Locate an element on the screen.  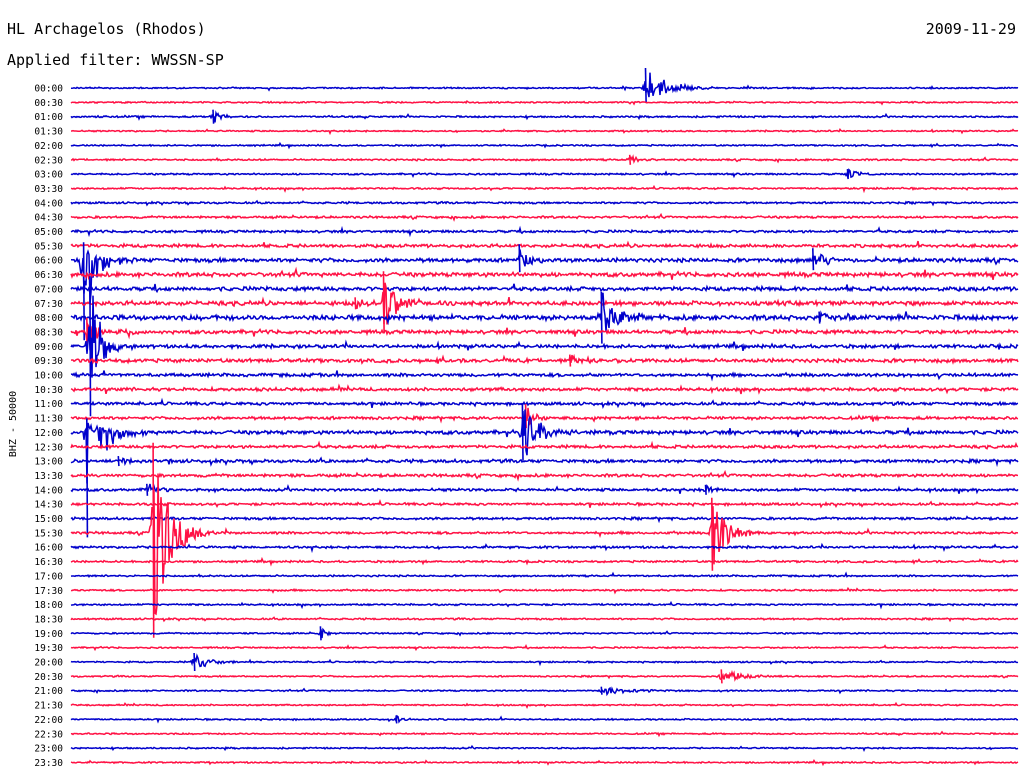
row-time-label: 04:30 is located at coordinates (48, 218).